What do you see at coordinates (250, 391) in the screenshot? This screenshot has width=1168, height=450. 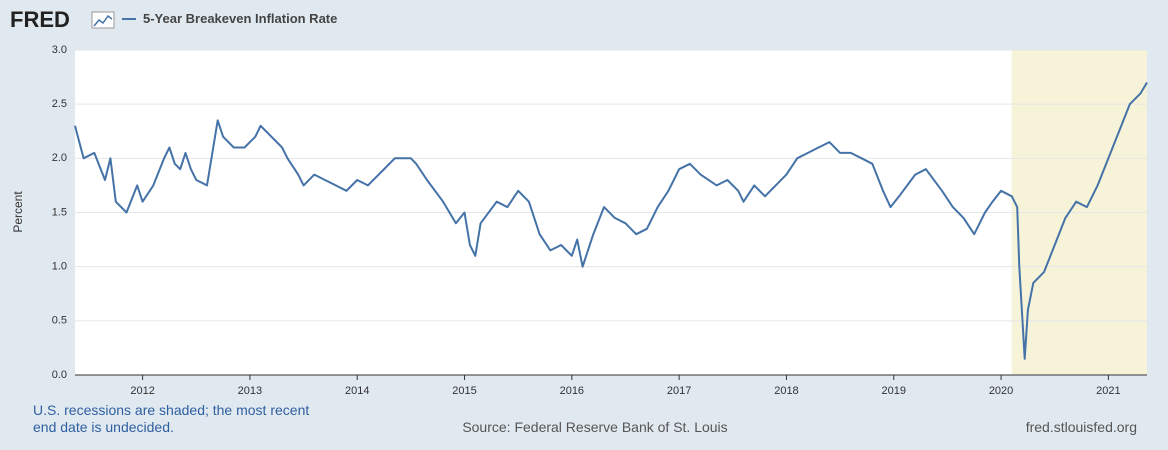 I see `x-tick-label: 2013` at bounding box center [250, 391].